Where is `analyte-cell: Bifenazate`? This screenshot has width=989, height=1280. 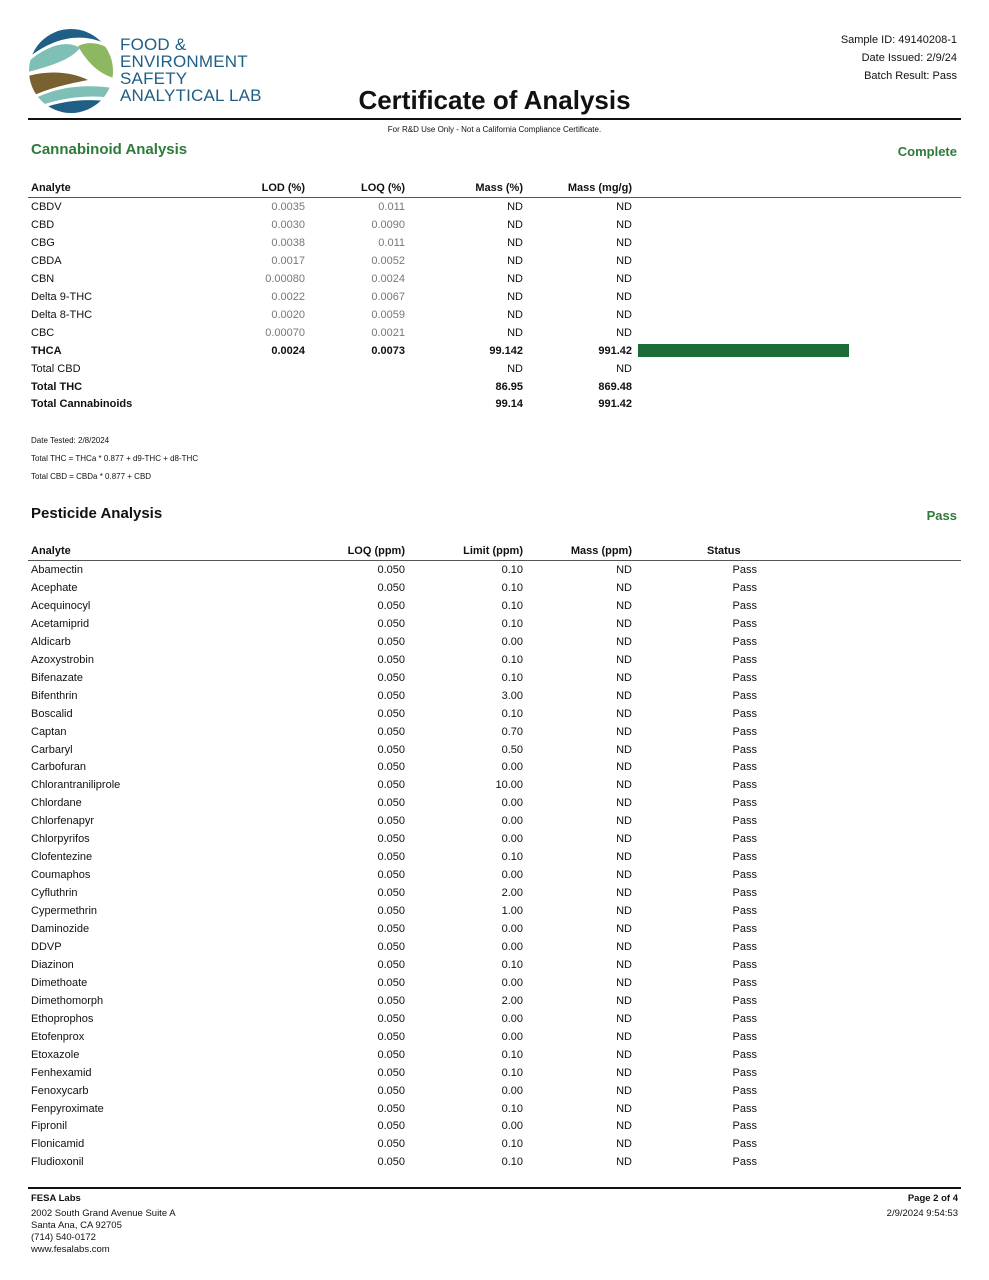 analyte-cell: Bifenazate is located at coordinates (57, 677).